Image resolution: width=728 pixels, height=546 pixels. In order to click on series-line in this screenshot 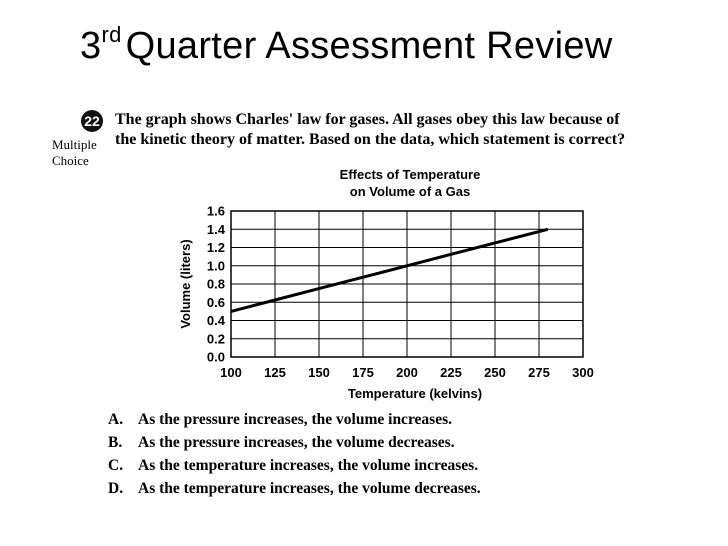, I will do `click(389, 270)`.